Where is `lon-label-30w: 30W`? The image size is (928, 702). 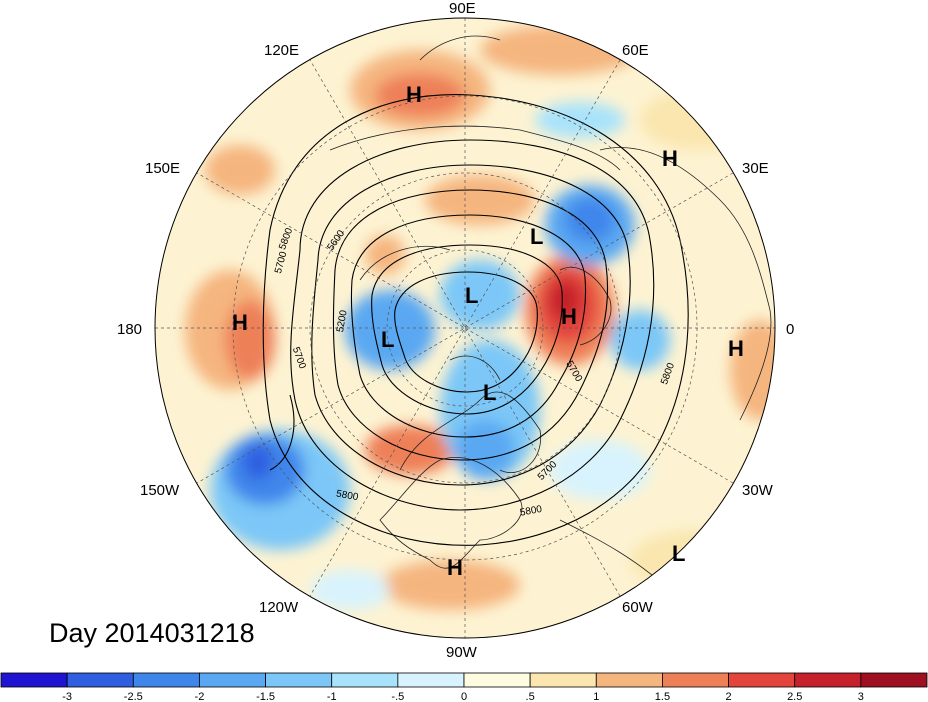
lon-label-30w: 30W is located at coordinates (758, 490).